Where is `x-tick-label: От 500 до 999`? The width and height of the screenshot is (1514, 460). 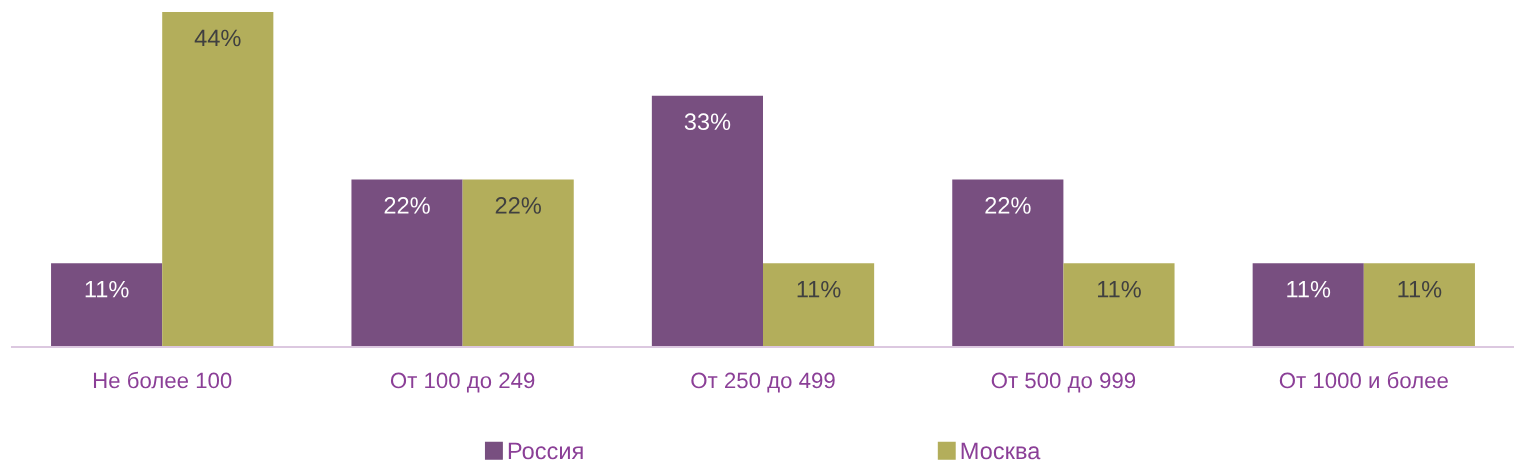
x-tick-label: От 500 до 999 is located at coordinates (1063, 382).